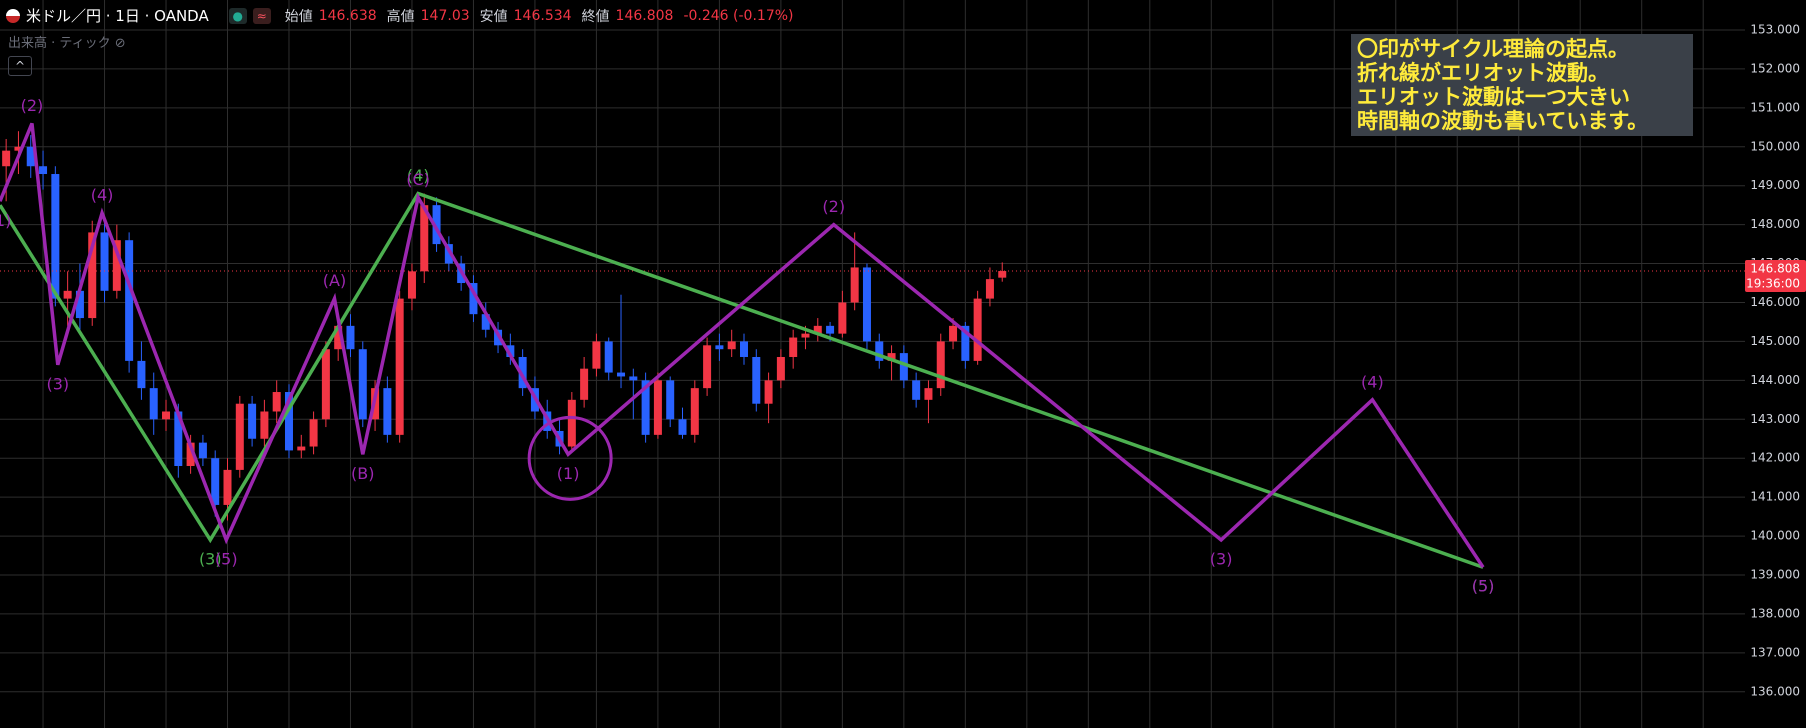 The width and height of the screenshot is (1806, 728). Describe the element at coordinates (1483, 586) in the screenshot. I see `wave-label: (5)` at that location.